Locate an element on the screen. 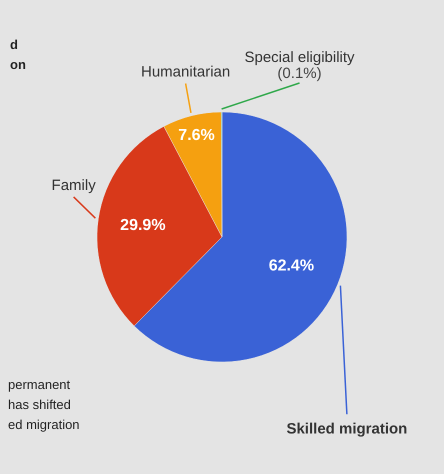 The height and width of the screenshot is (474, 444). data-label: (0.1%) is located at coordinates (299, 73).